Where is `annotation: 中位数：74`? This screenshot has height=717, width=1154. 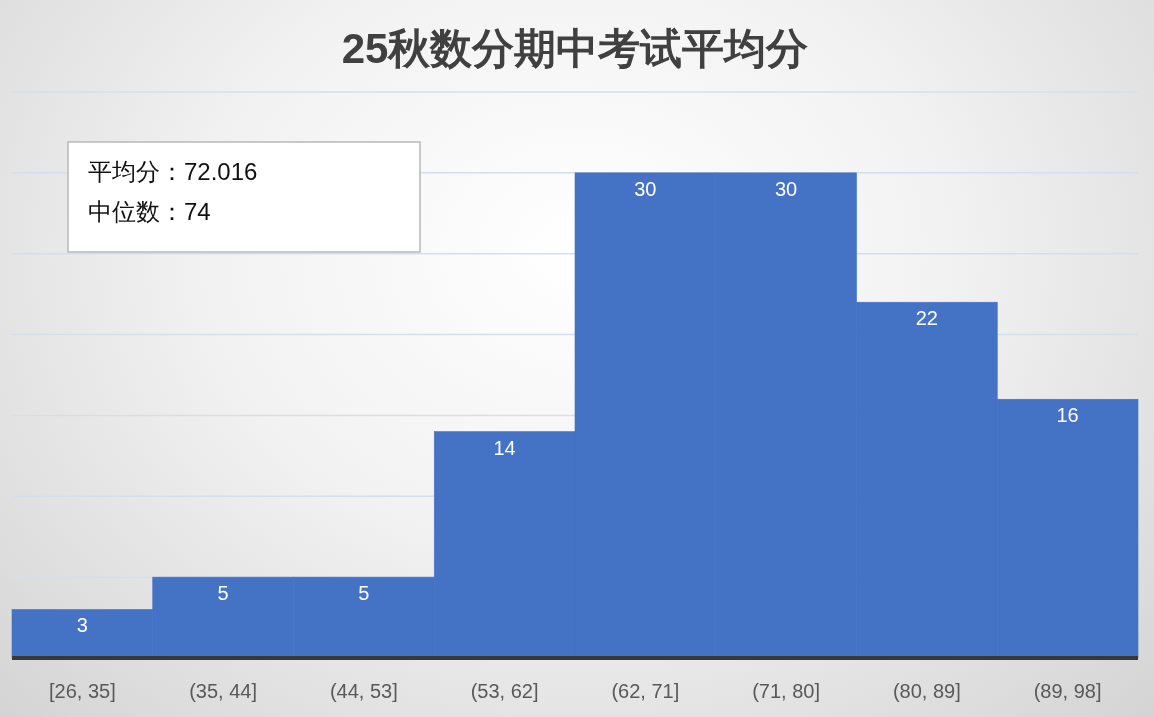
annotation: 中位数：74 is located at coordinates (149, 211).